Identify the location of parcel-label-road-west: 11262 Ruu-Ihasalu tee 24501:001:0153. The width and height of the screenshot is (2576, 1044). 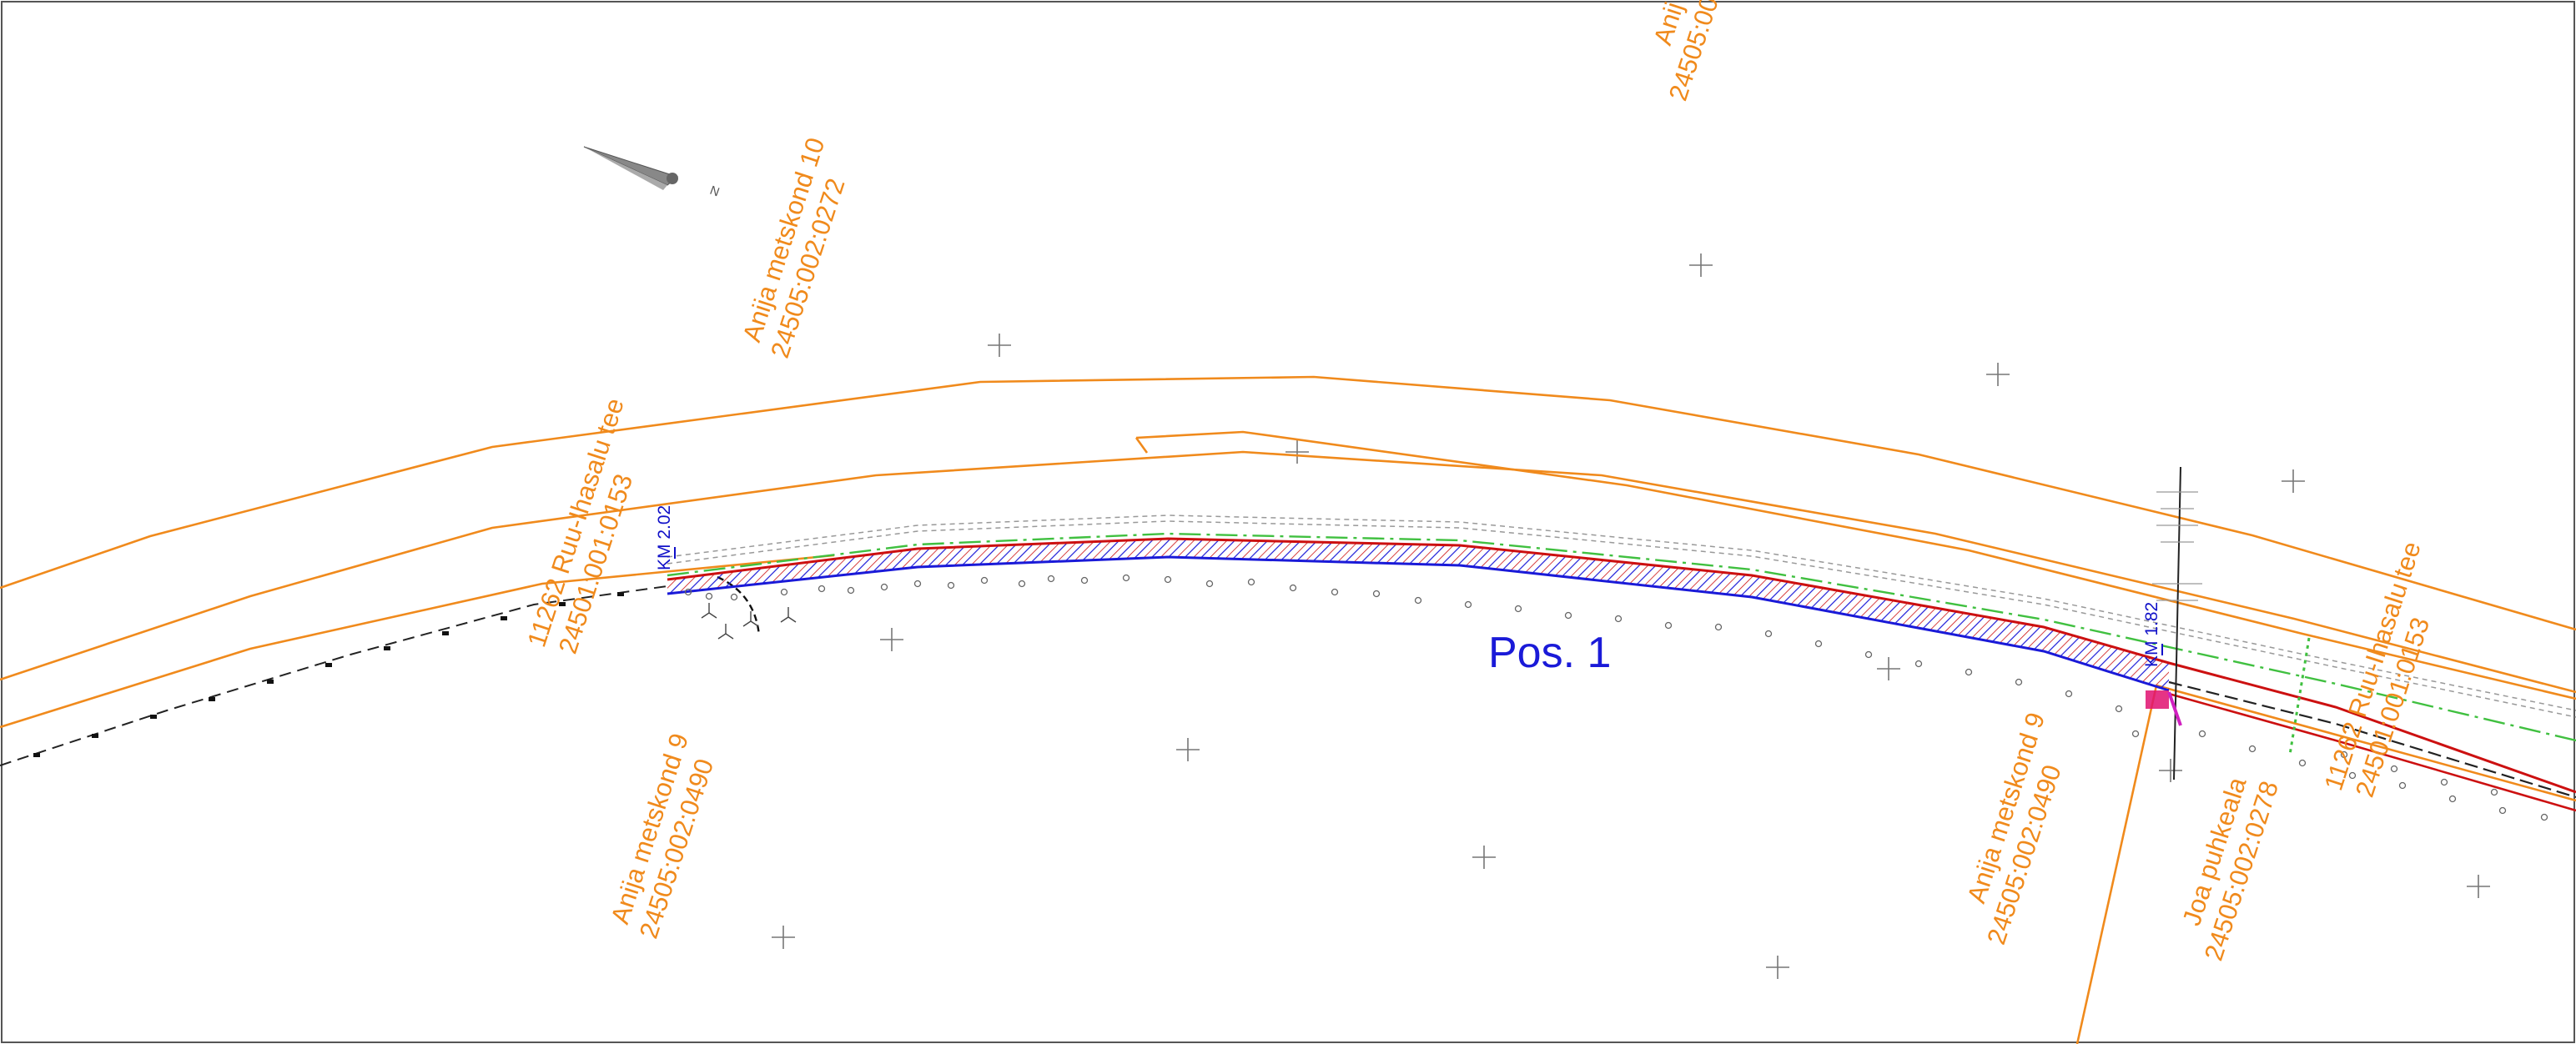
(579, 525).